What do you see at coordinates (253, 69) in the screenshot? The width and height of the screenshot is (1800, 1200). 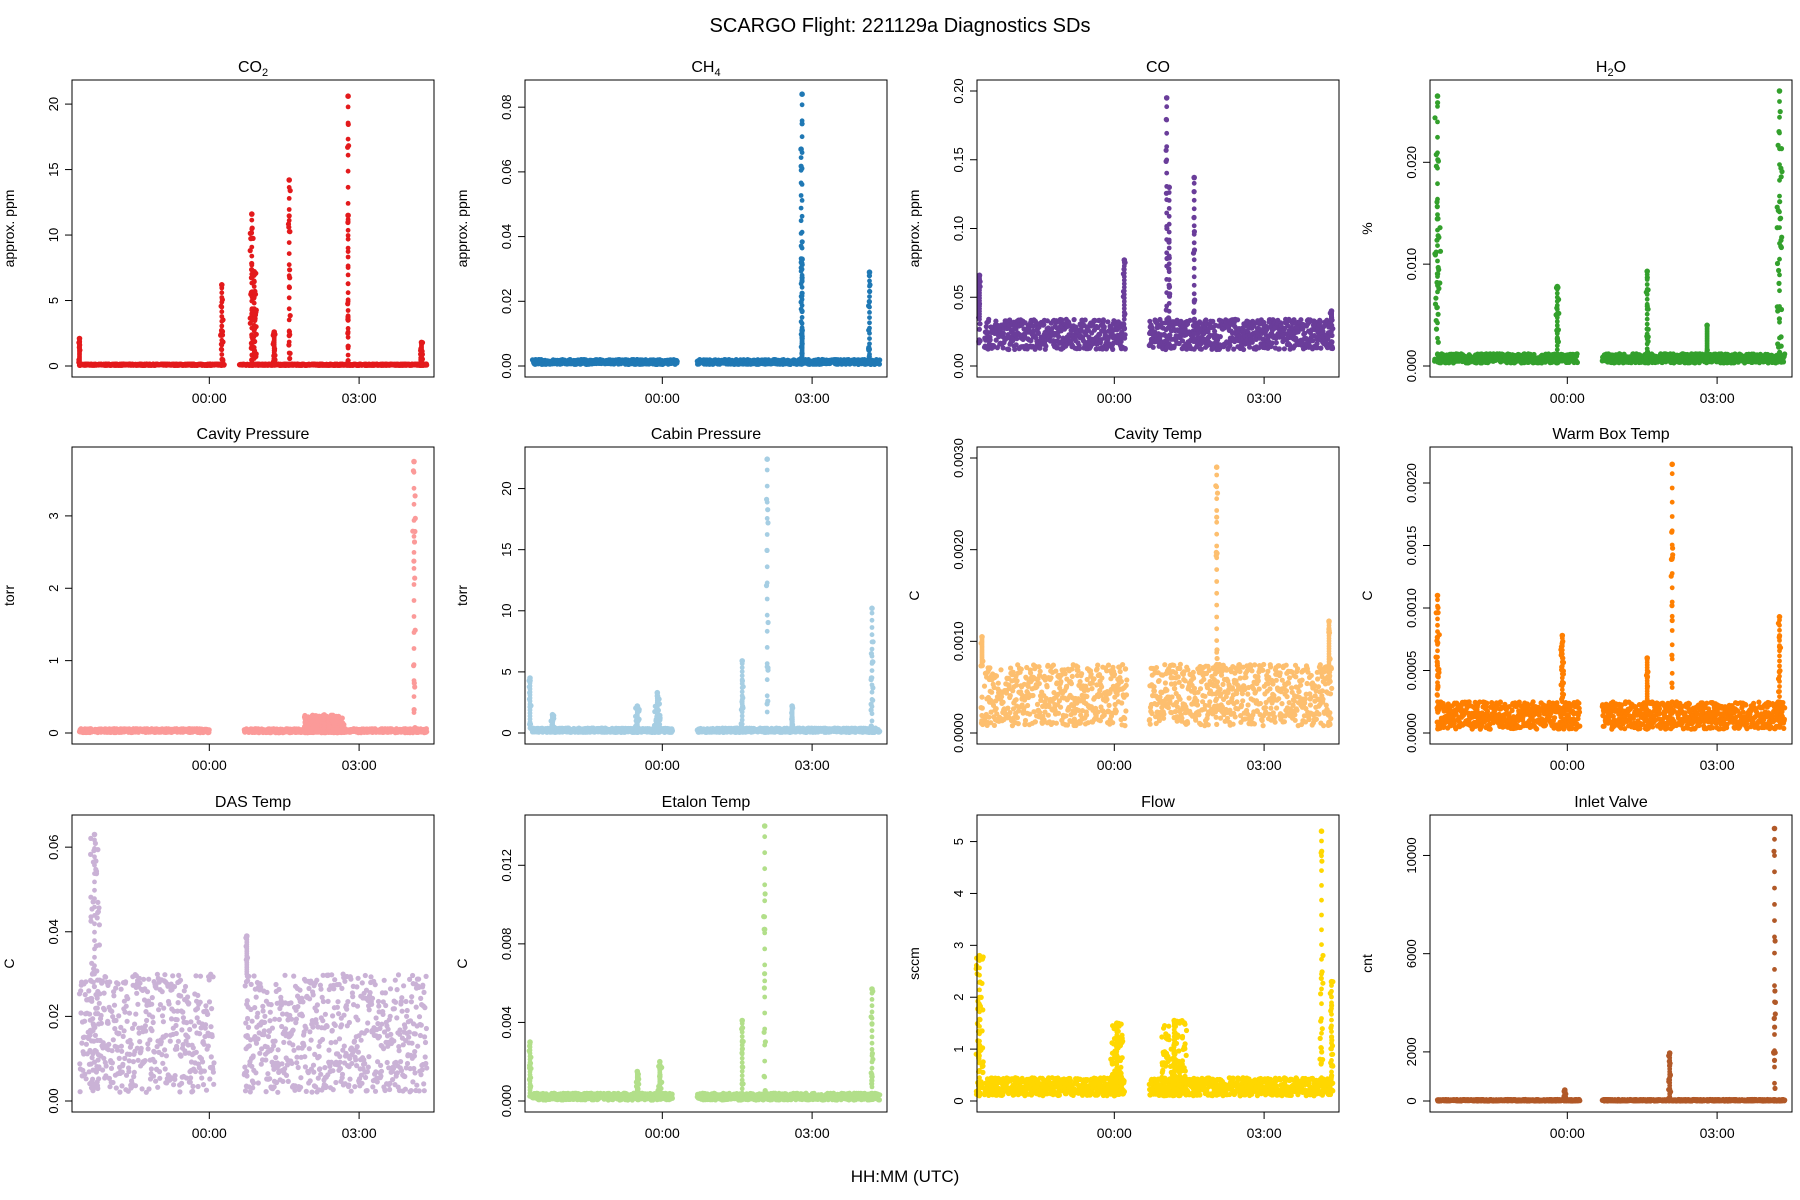 I see `panel-title: CO2` at bounding box center [253, 69].